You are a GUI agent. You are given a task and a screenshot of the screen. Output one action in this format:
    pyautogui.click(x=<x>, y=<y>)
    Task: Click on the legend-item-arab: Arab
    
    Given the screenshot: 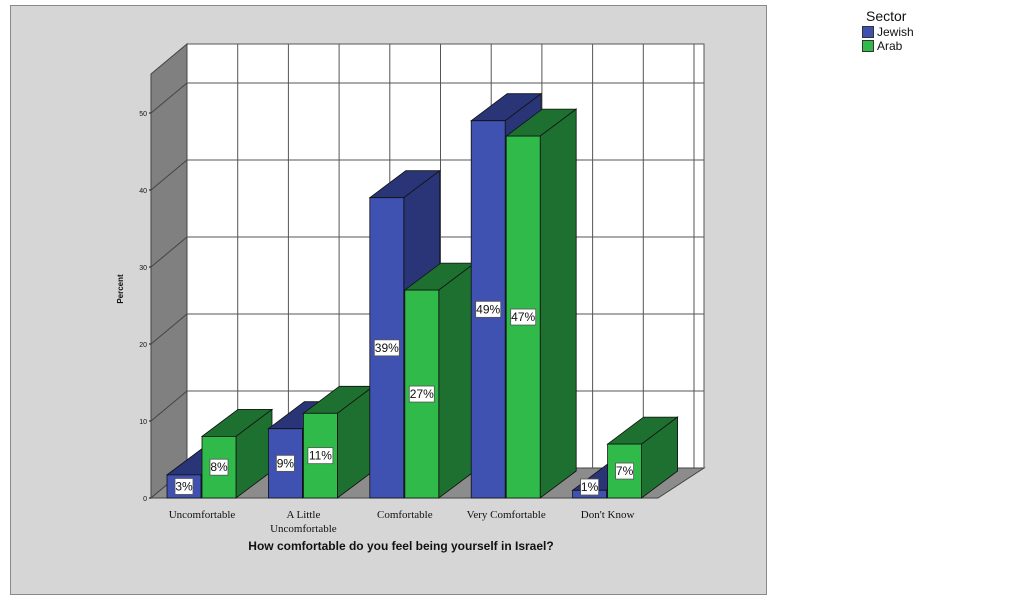 What is the action you would take?
    pyautogui.click(x=922, y=46)
    